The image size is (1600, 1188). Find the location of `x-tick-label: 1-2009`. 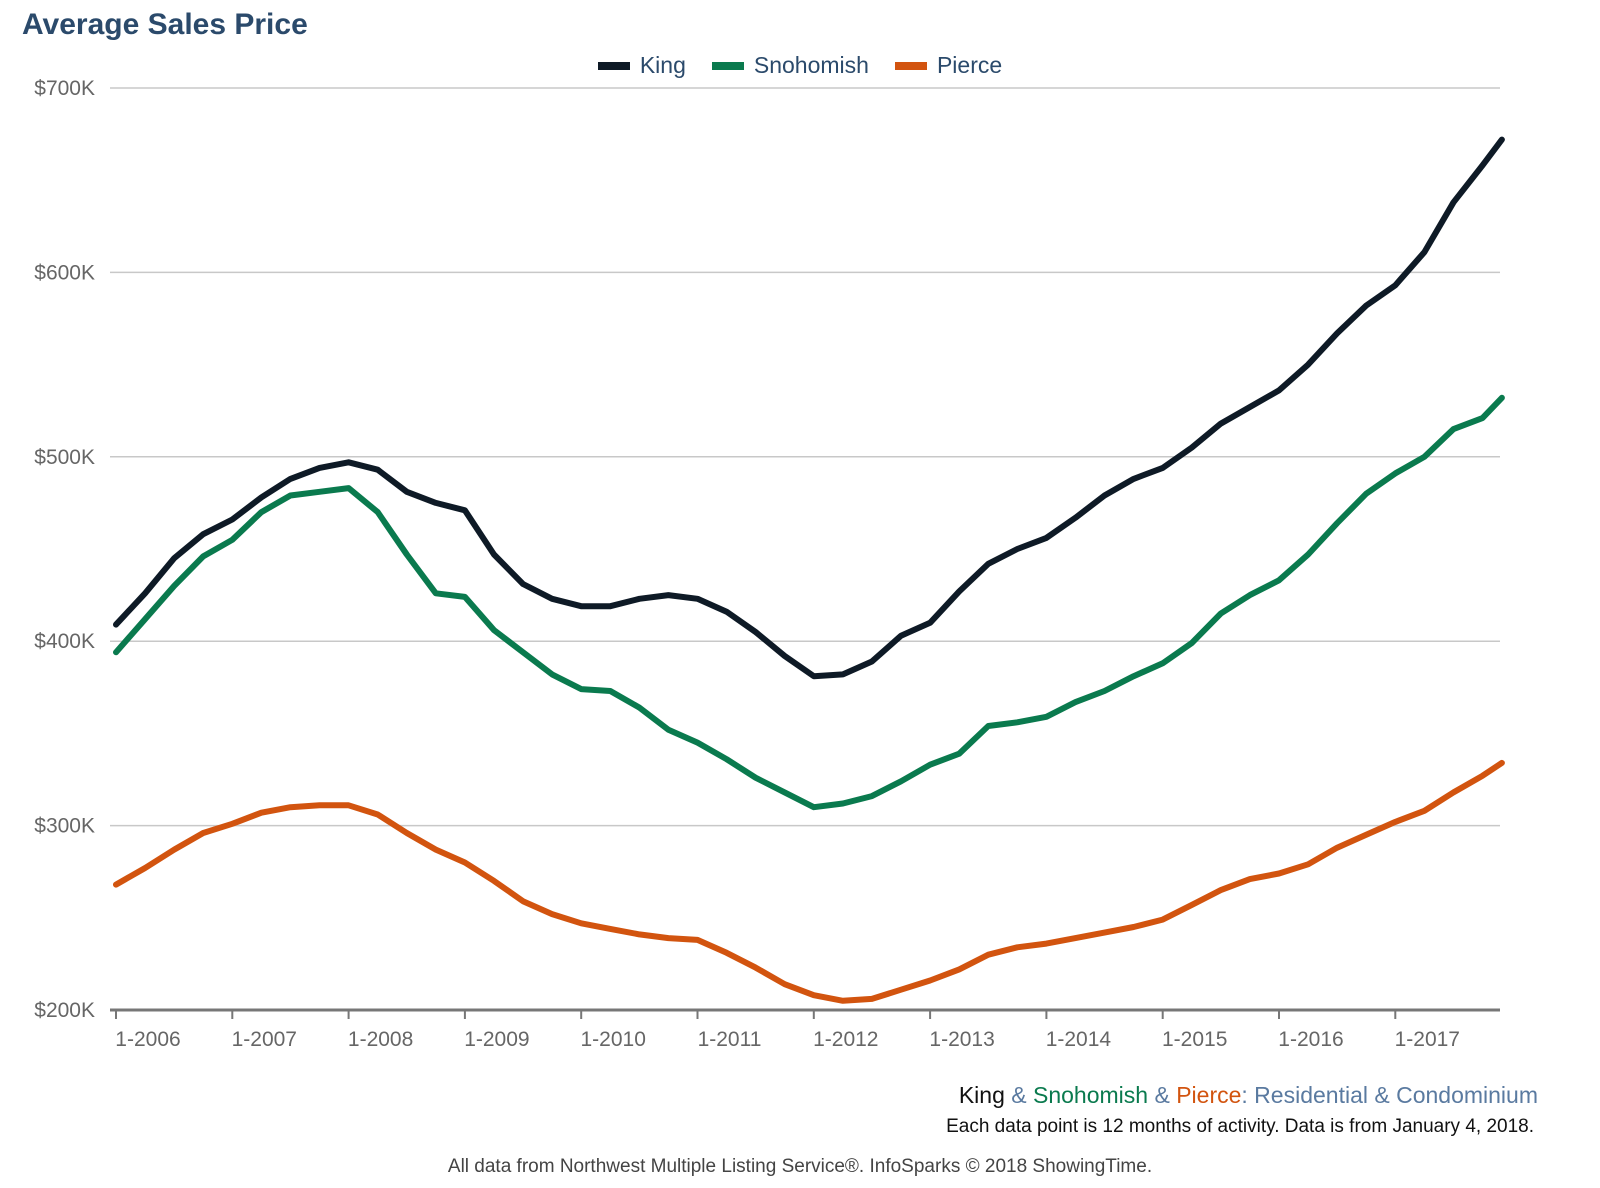

x-tick-label: 1-2009 is located at coordinates (496, 1039).